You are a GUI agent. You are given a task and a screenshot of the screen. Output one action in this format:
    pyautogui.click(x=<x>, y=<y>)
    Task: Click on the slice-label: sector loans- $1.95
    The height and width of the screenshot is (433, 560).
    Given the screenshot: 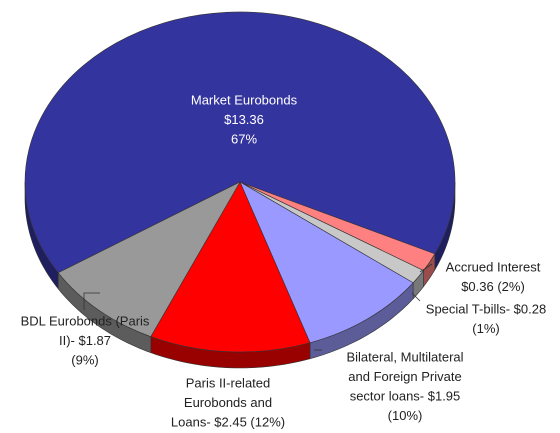 What is the action you would take?
    pyautogui.click(x=405, y=395)
    